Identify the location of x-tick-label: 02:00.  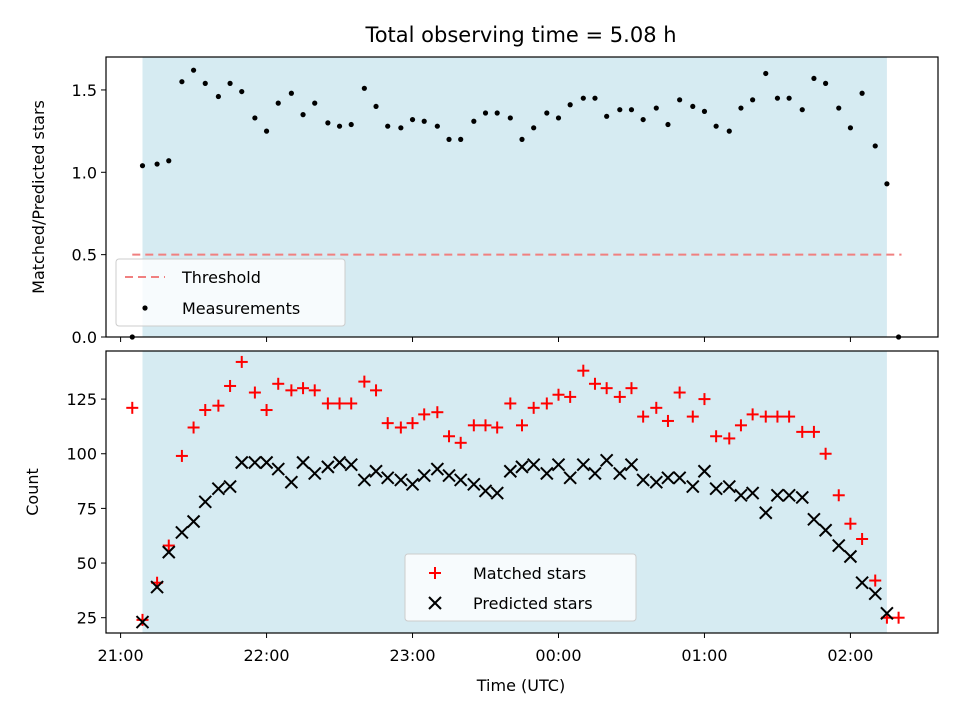
(850, 655).